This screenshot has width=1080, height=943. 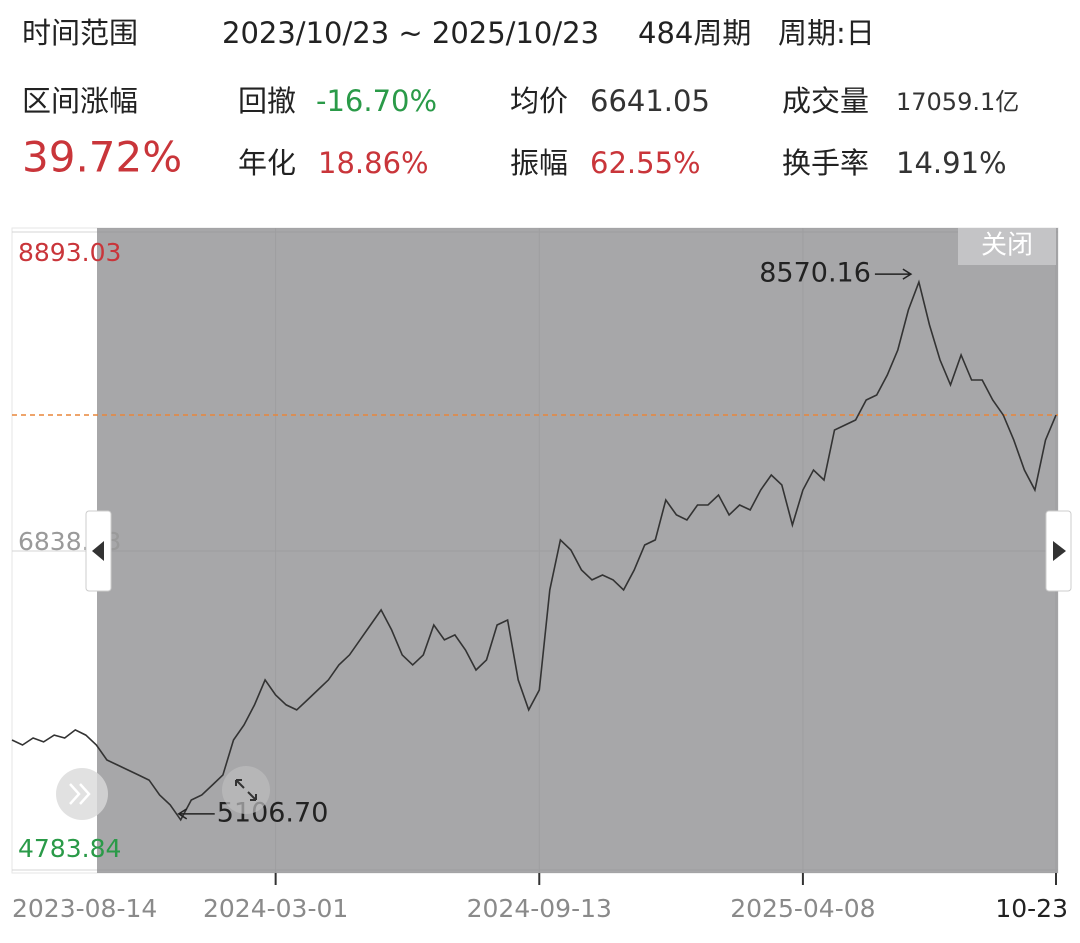 What do you see at coordinates (267, 101) in the screenshot?
I see `label: 回撤` at bounding box center [267, 101].